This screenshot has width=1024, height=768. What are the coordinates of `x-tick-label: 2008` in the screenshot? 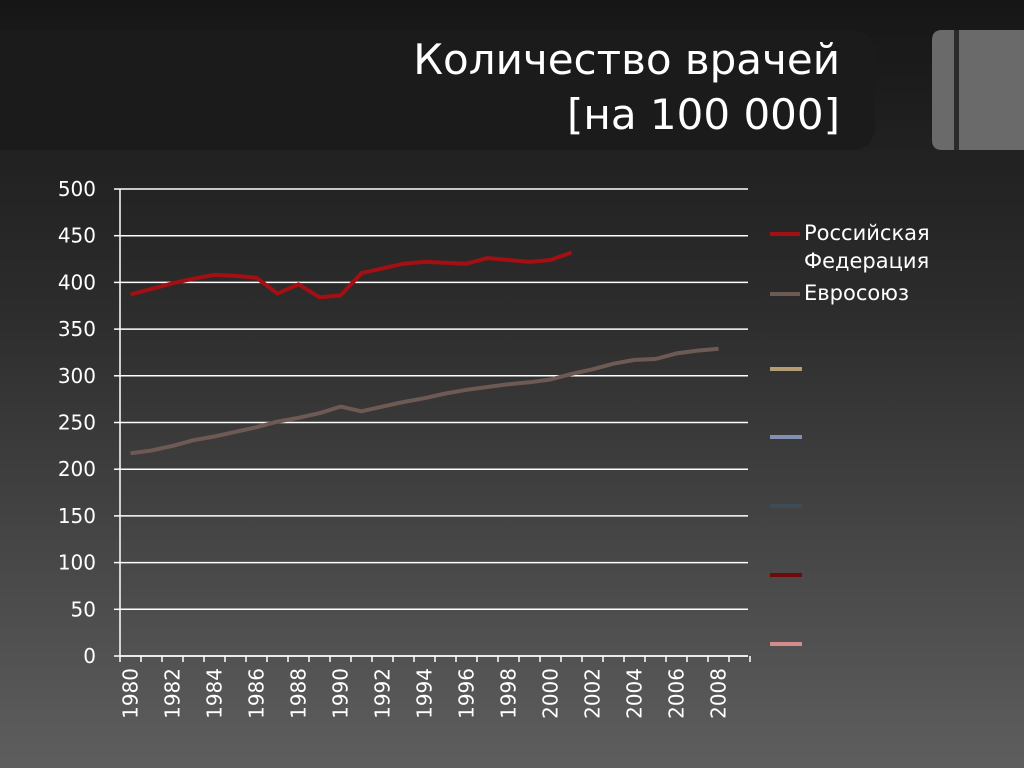 It's located at (719, 693).